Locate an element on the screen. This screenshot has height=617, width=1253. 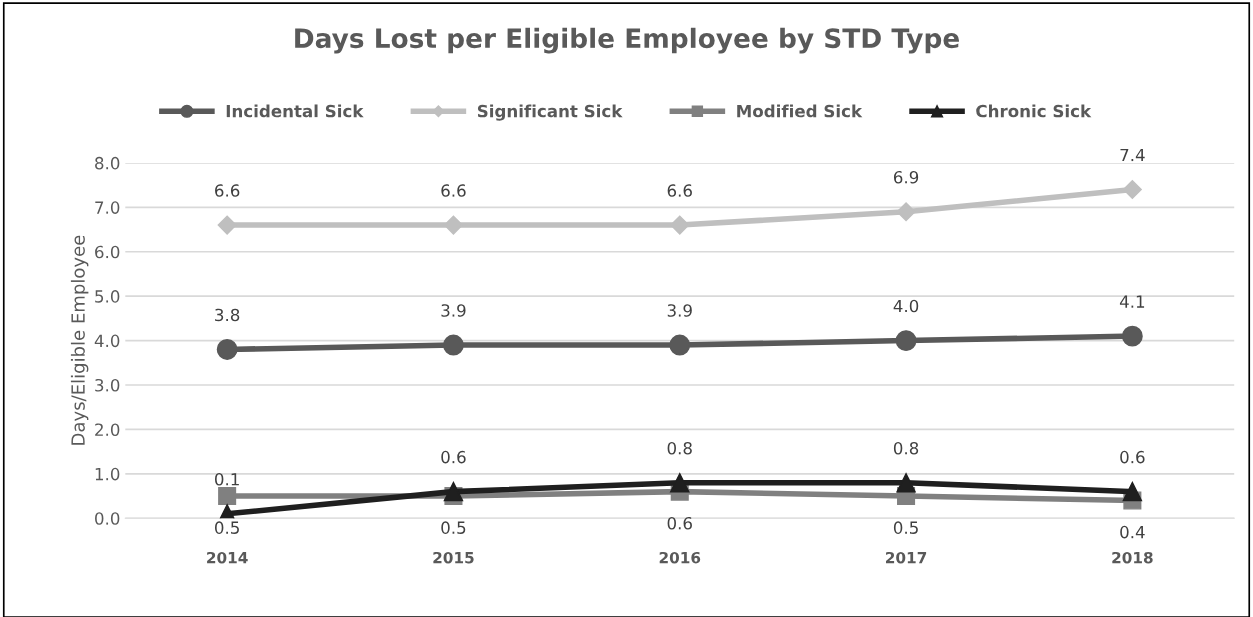
y-tick-label: 2.0 is located at coordinates (107, 429).